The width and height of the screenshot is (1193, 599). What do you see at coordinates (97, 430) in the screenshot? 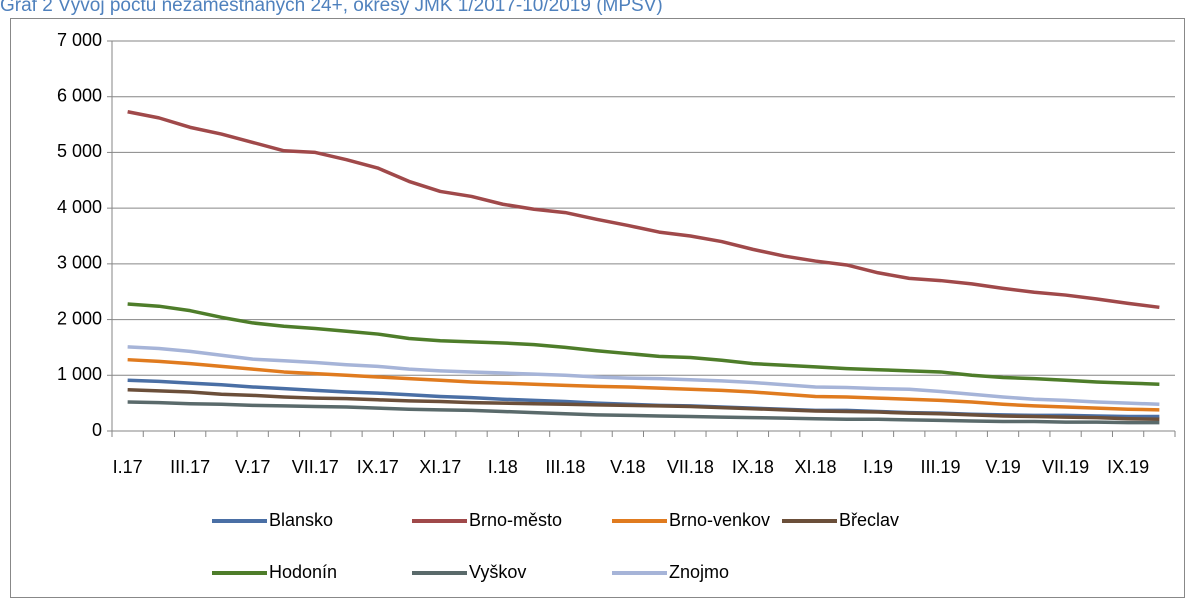
I see `y-tick-label: 0` at bounding box center [97, 430].